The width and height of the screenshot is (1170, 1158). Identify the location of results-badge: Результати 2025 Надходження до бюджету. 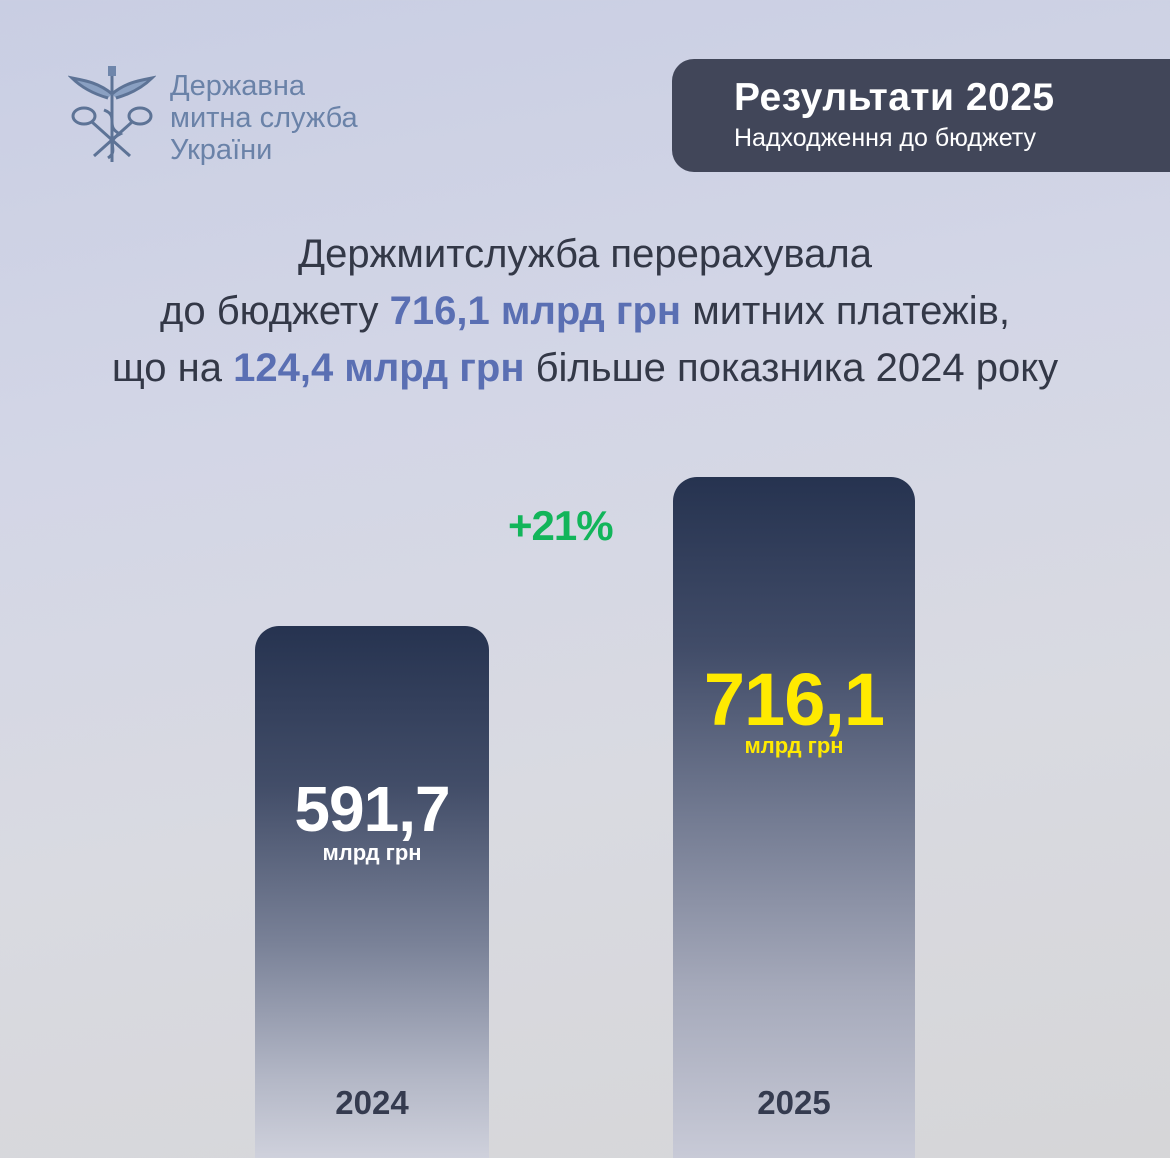
(921, 115).